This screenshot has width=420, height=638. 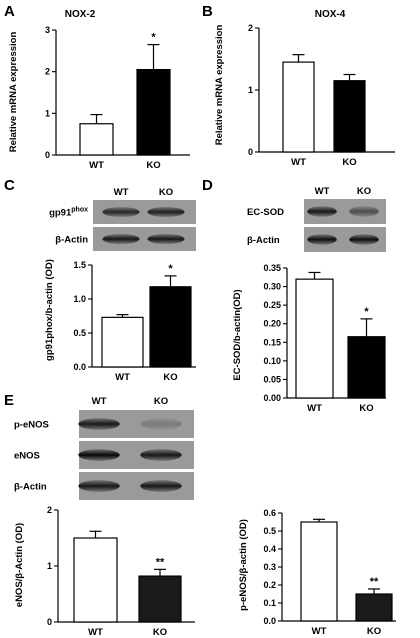 What do you see at coordinates (207, 185) in the screenshot?
I see `panel-letter-d: D` at bounding box center [207, 185].